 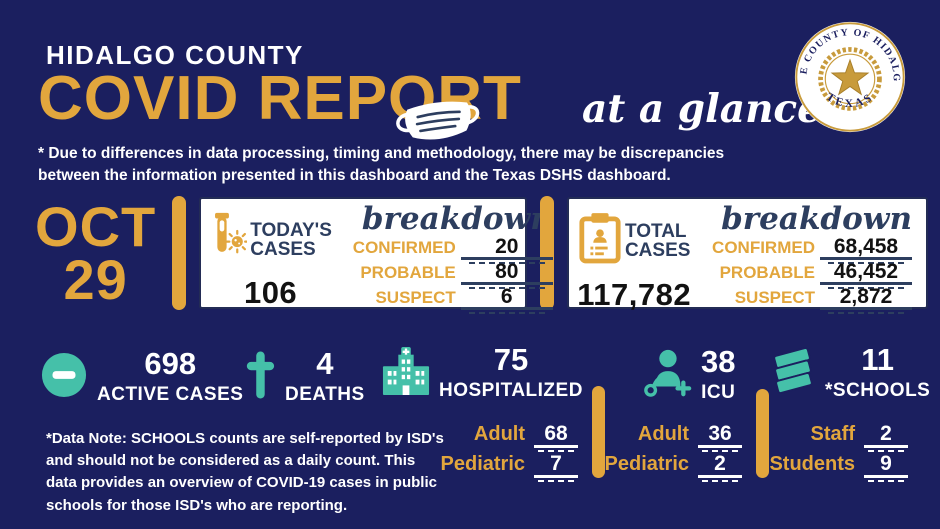 What do you see at coordinates (325, 394) in the screenshot?
I see `deaths-label: DEATHS` at bounding box center [325, 394].